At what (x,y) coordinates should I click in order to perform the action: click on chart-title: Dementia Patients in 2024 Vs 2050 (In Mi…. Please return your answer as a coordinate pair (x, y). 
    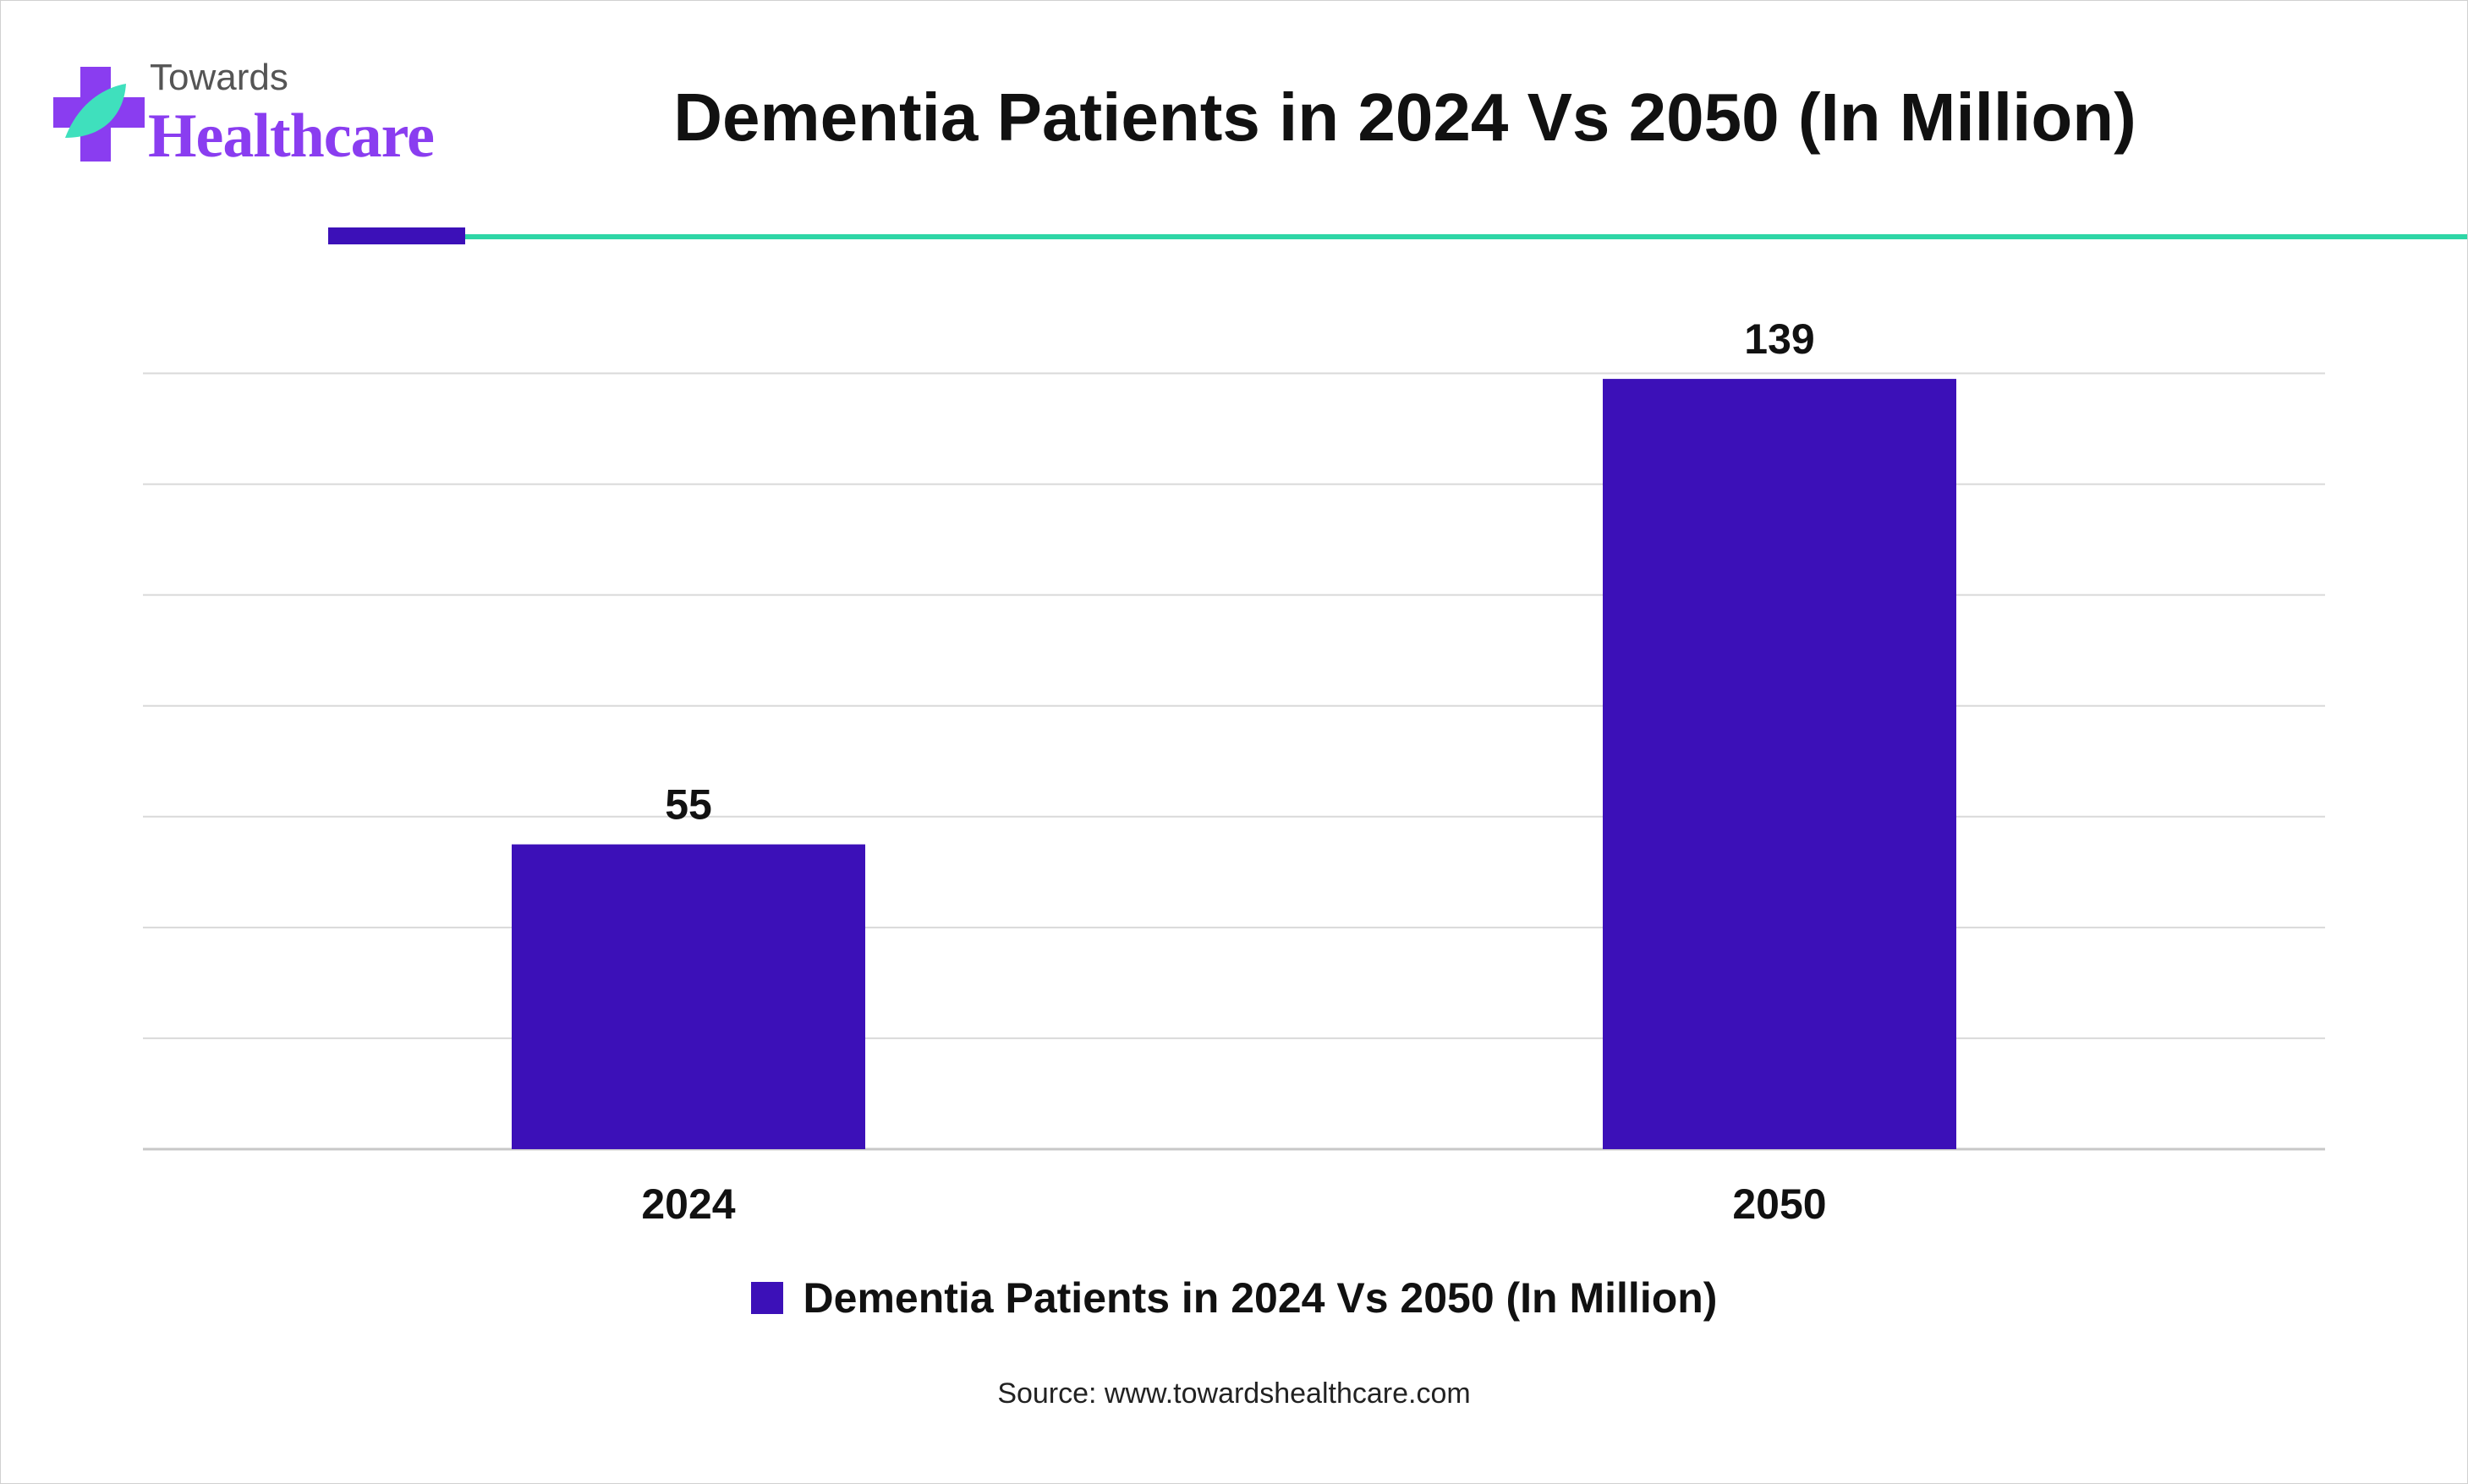
    Looking at the image, I should click on (1404, 117).